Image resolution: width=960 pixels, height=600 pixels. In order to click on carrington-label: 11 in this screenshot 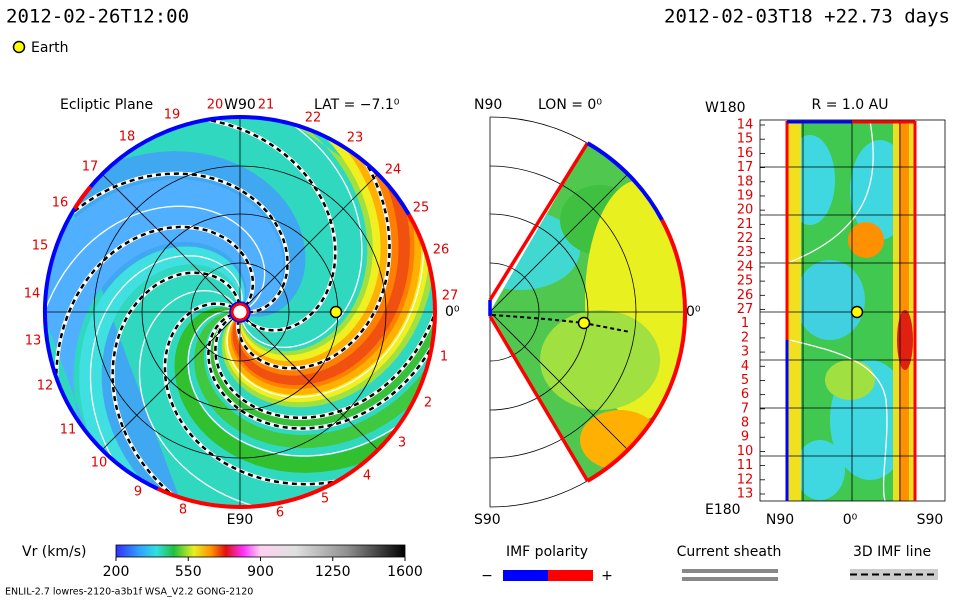, I will do `click(745, 465)`.